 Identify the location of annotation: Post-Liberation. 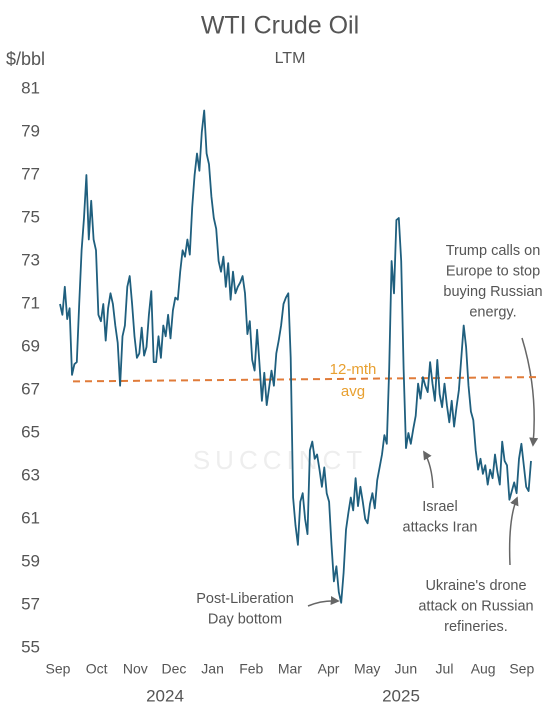
(245, 599).